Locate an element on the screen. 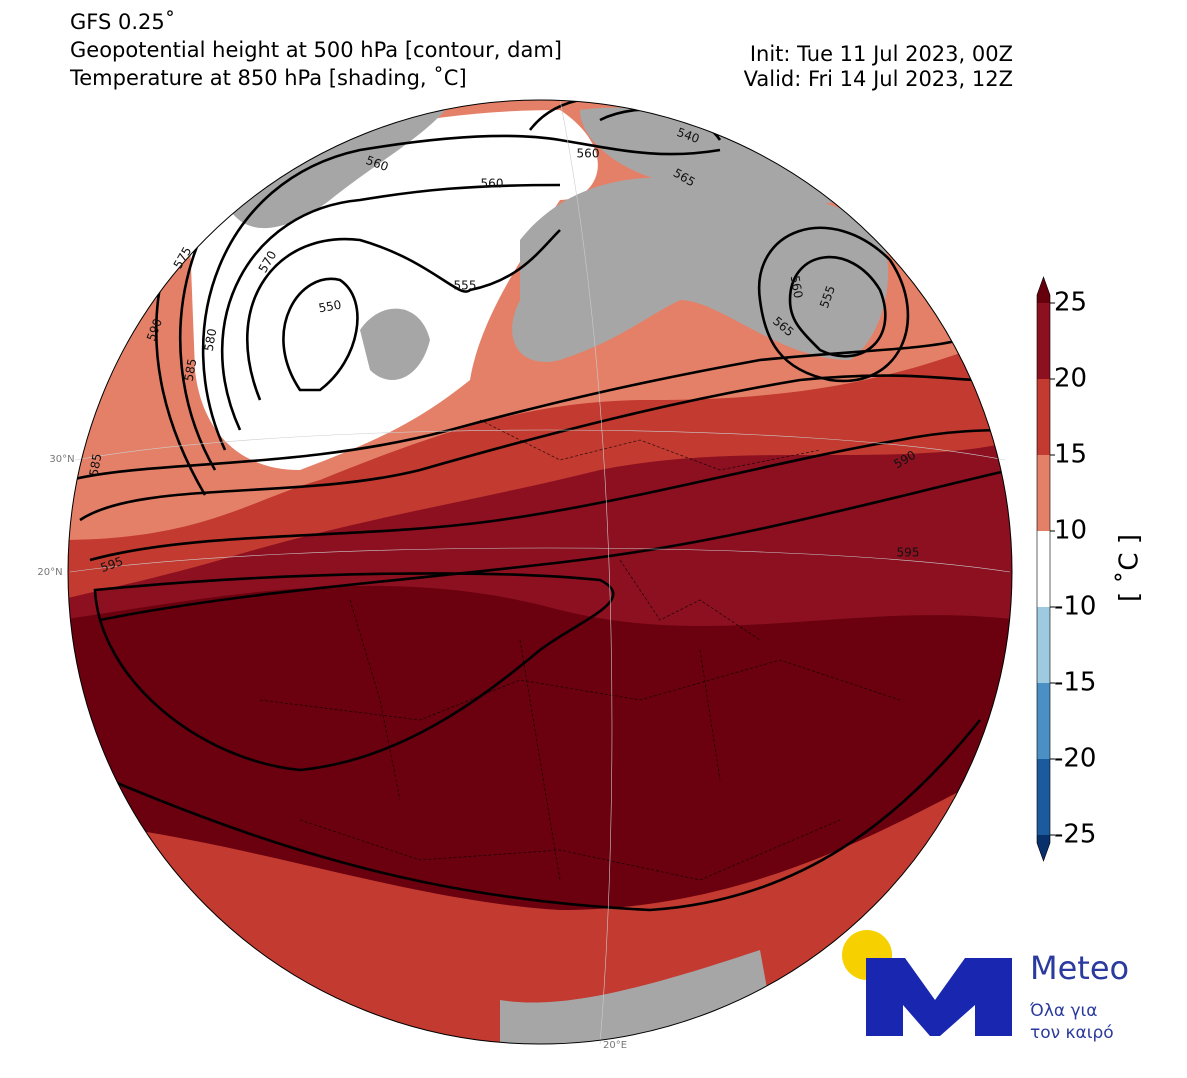  logo-tagline: τον καιρό is located at coordinates (1072, 1033).